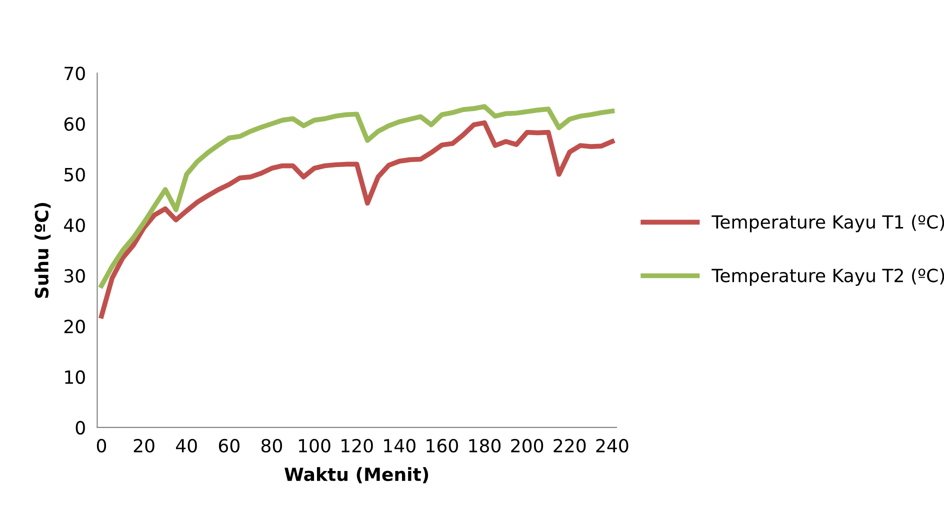  What do you see at coordinates (828, 223) in the screenshot?
I see `legend-label: Temperature Kayu T1 (ºC)` at bounding box center [828, 223].